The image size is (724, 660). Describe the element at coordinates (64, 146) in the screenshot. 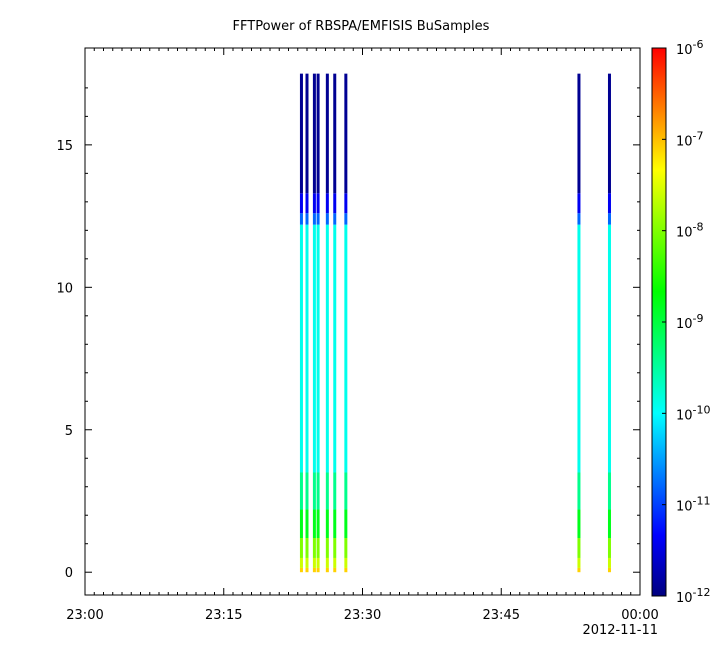

I see `y-tick-label: 15` at that location.